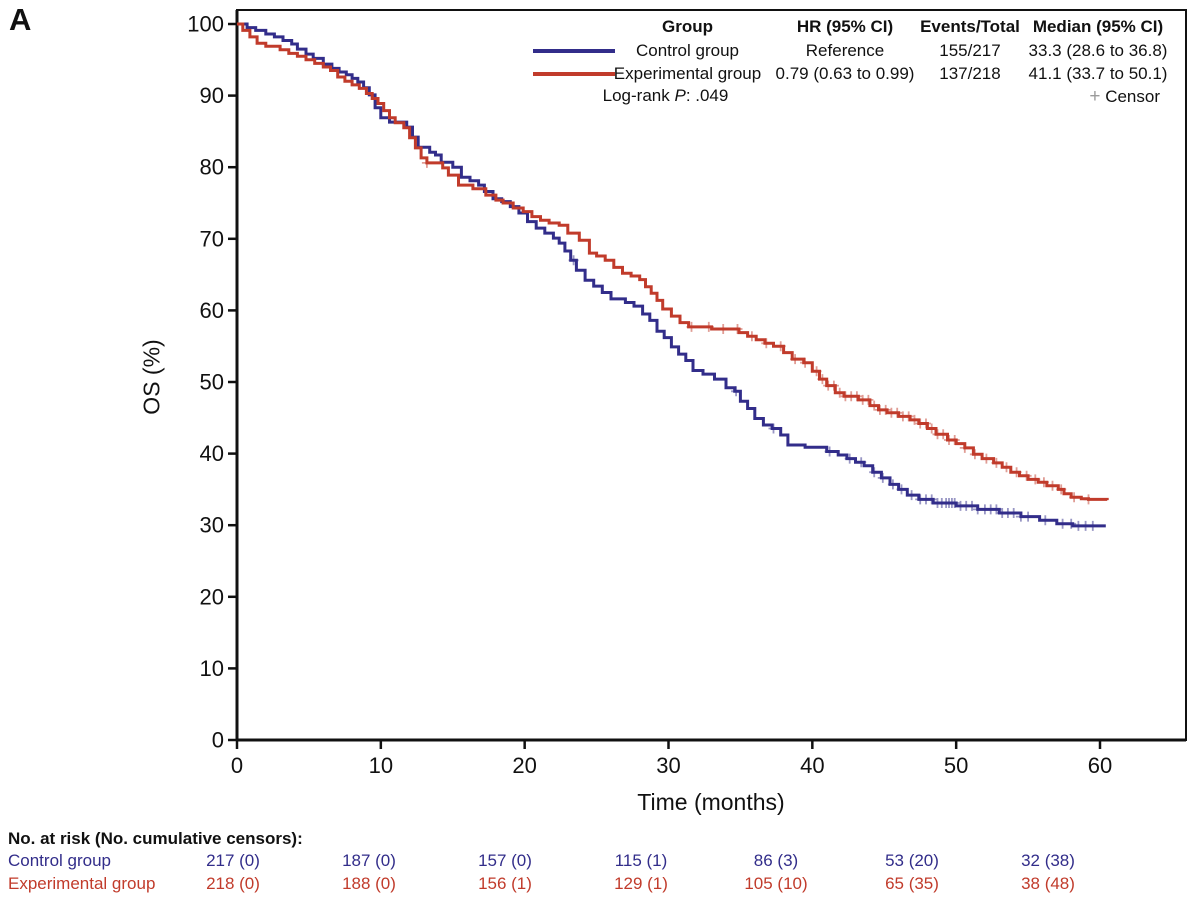  I want to click on y-tick-label: 0, so click(218, 740).